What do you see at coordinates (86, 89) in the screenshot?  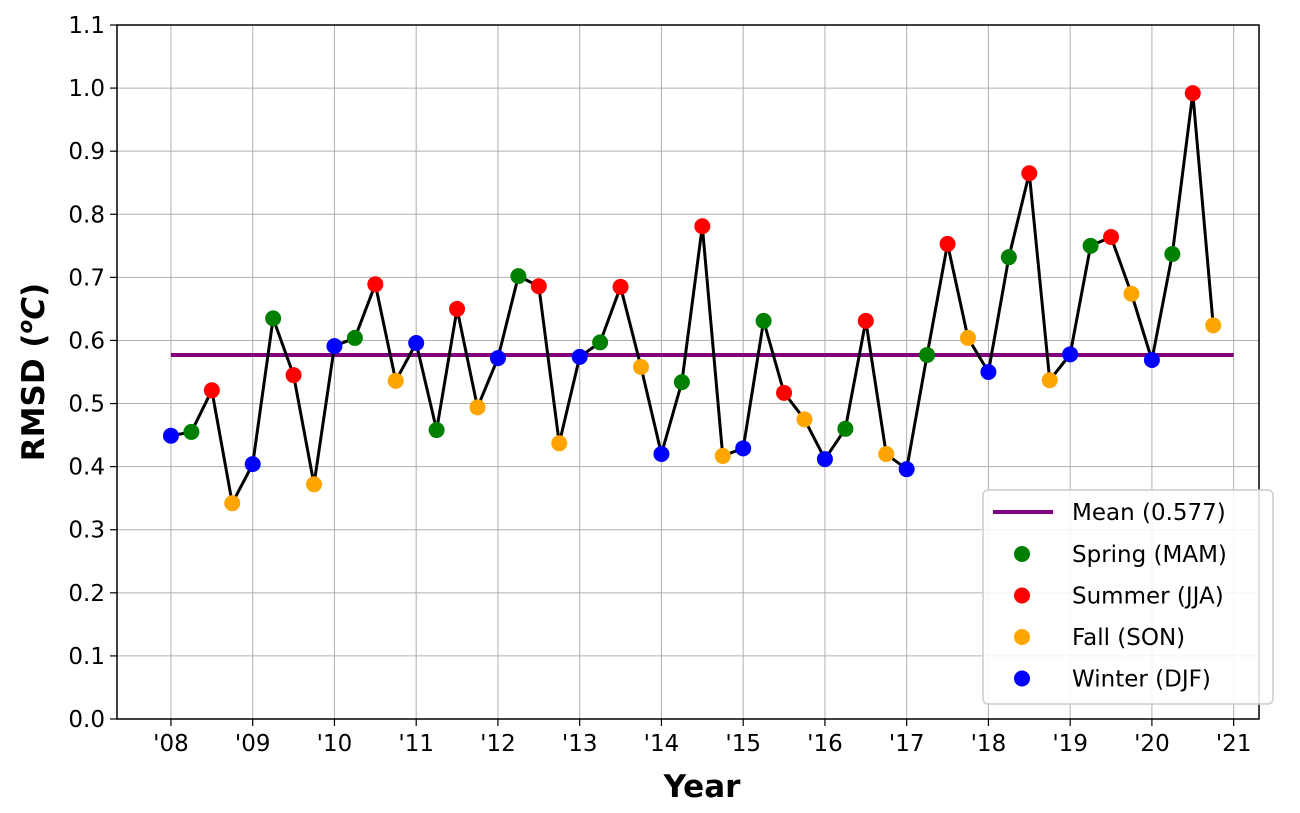 I see `y-tick-label: 1.0` at bounding box center [86, 89].